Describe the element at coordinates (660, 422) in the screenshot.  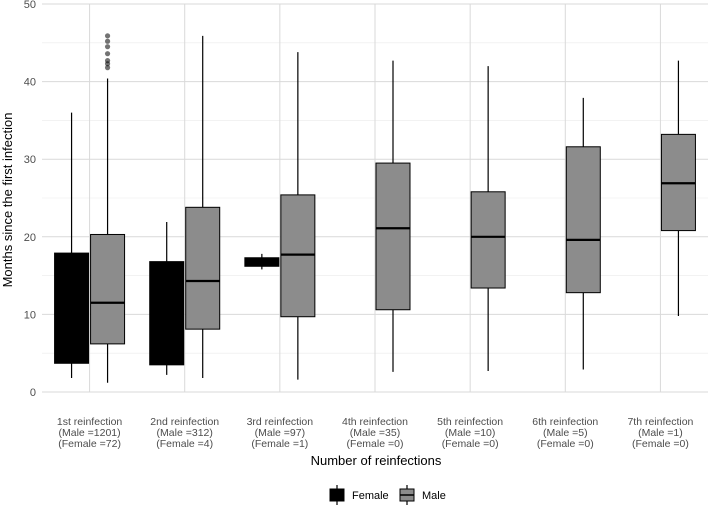
I see `x-tick-label: 7th reinfection` at that location.